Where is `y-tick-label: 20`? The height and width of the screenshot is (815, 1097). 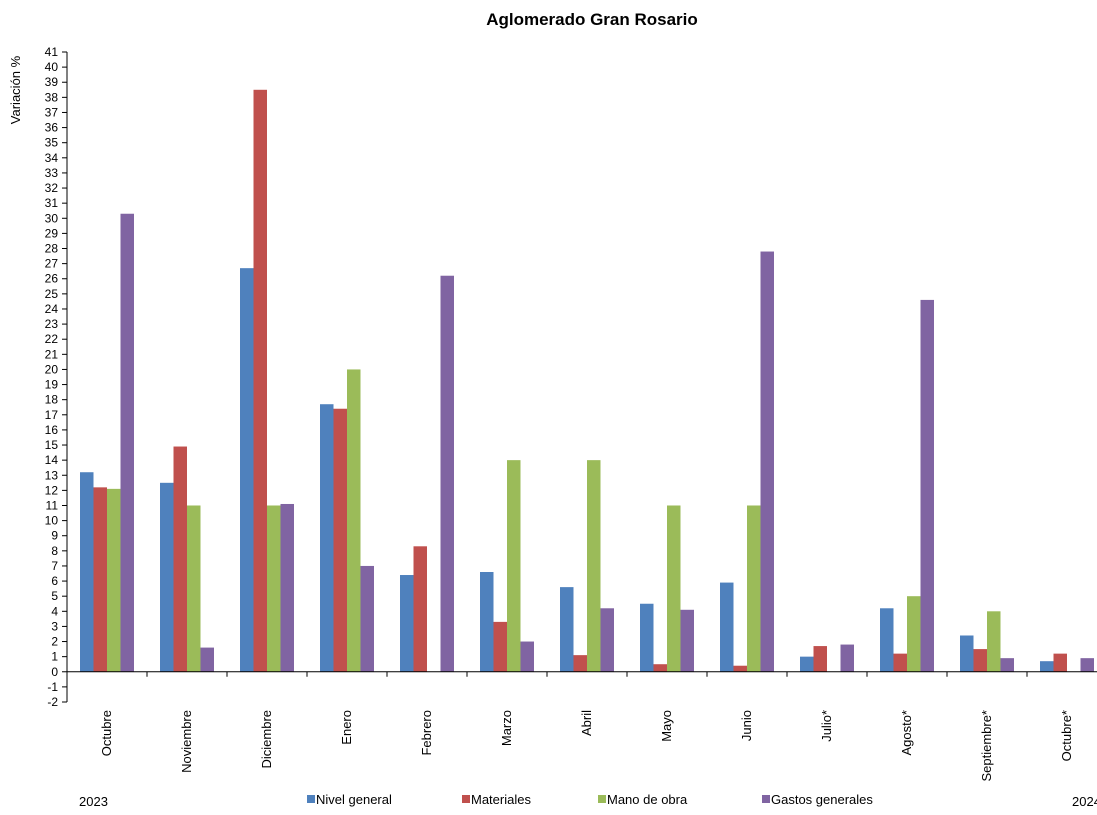 y-tick-label: 20 is located at coordinates (52, 369).